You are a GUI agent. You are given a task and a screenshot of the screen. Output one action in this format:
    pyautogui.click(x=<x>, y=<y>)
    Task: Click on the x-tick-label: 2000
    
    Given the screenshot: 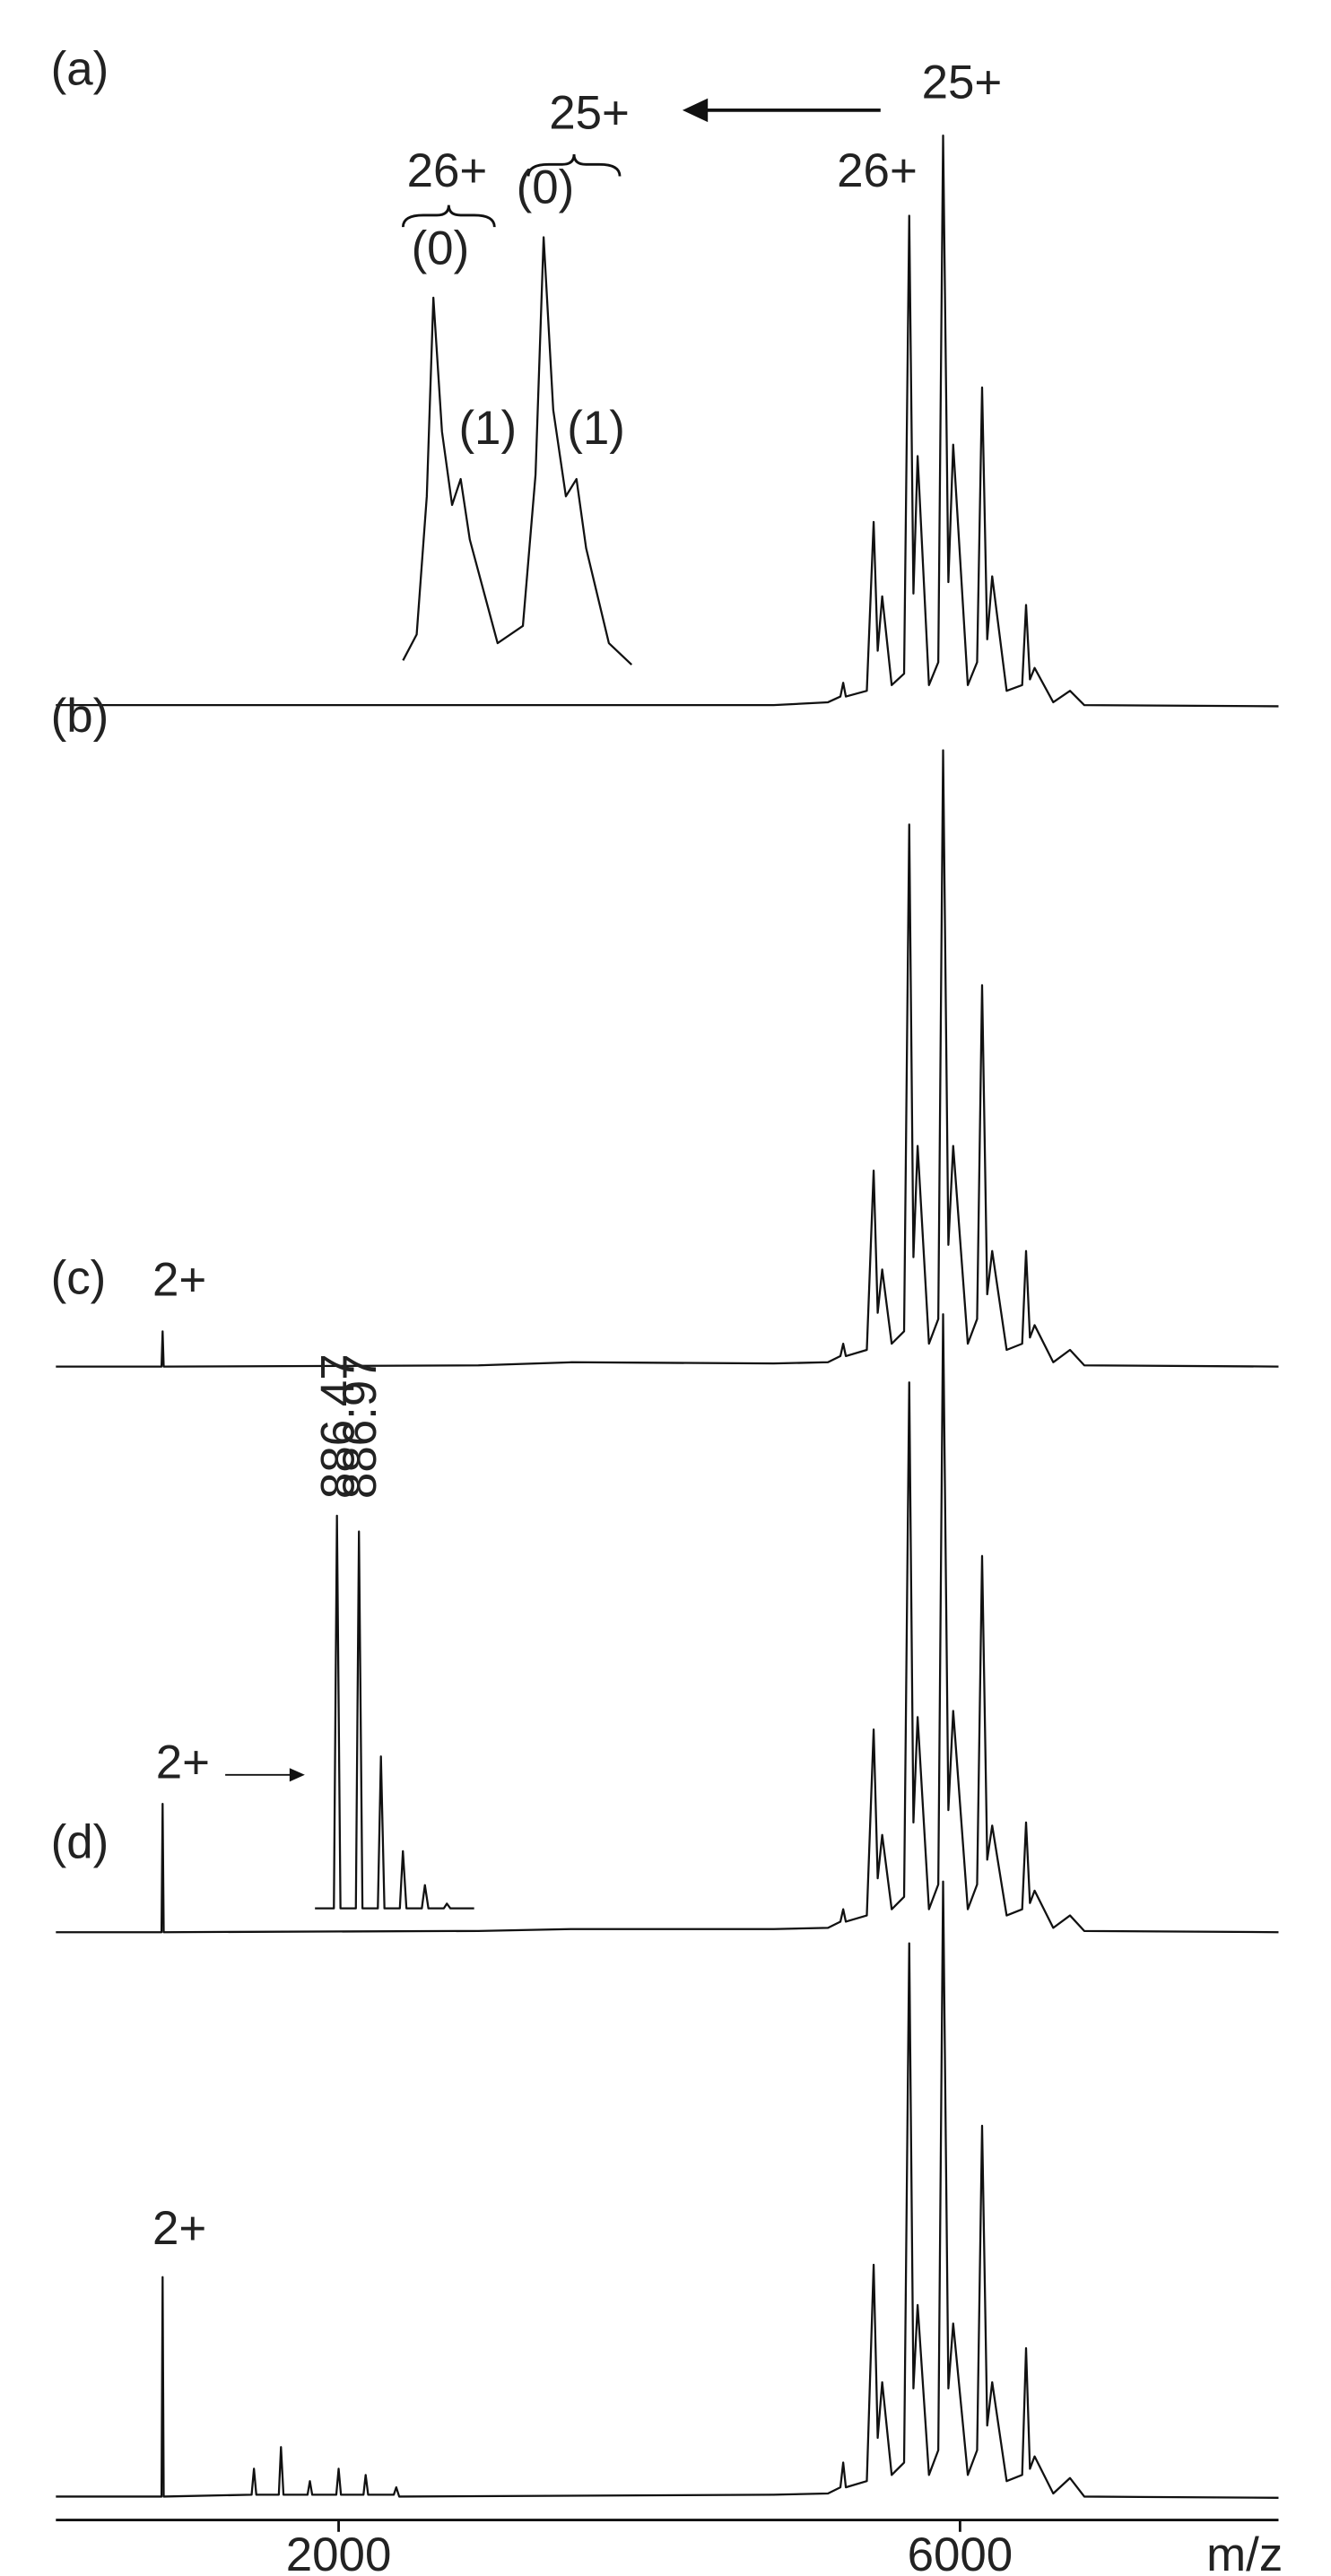 What is the action you would take?
    pyautogui.click(x=339, y=2552)
    